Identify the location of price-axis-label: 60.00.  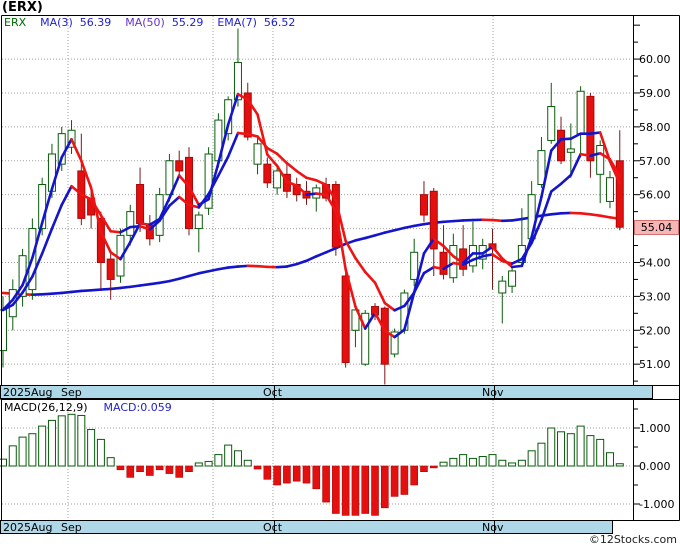
(655, 59).